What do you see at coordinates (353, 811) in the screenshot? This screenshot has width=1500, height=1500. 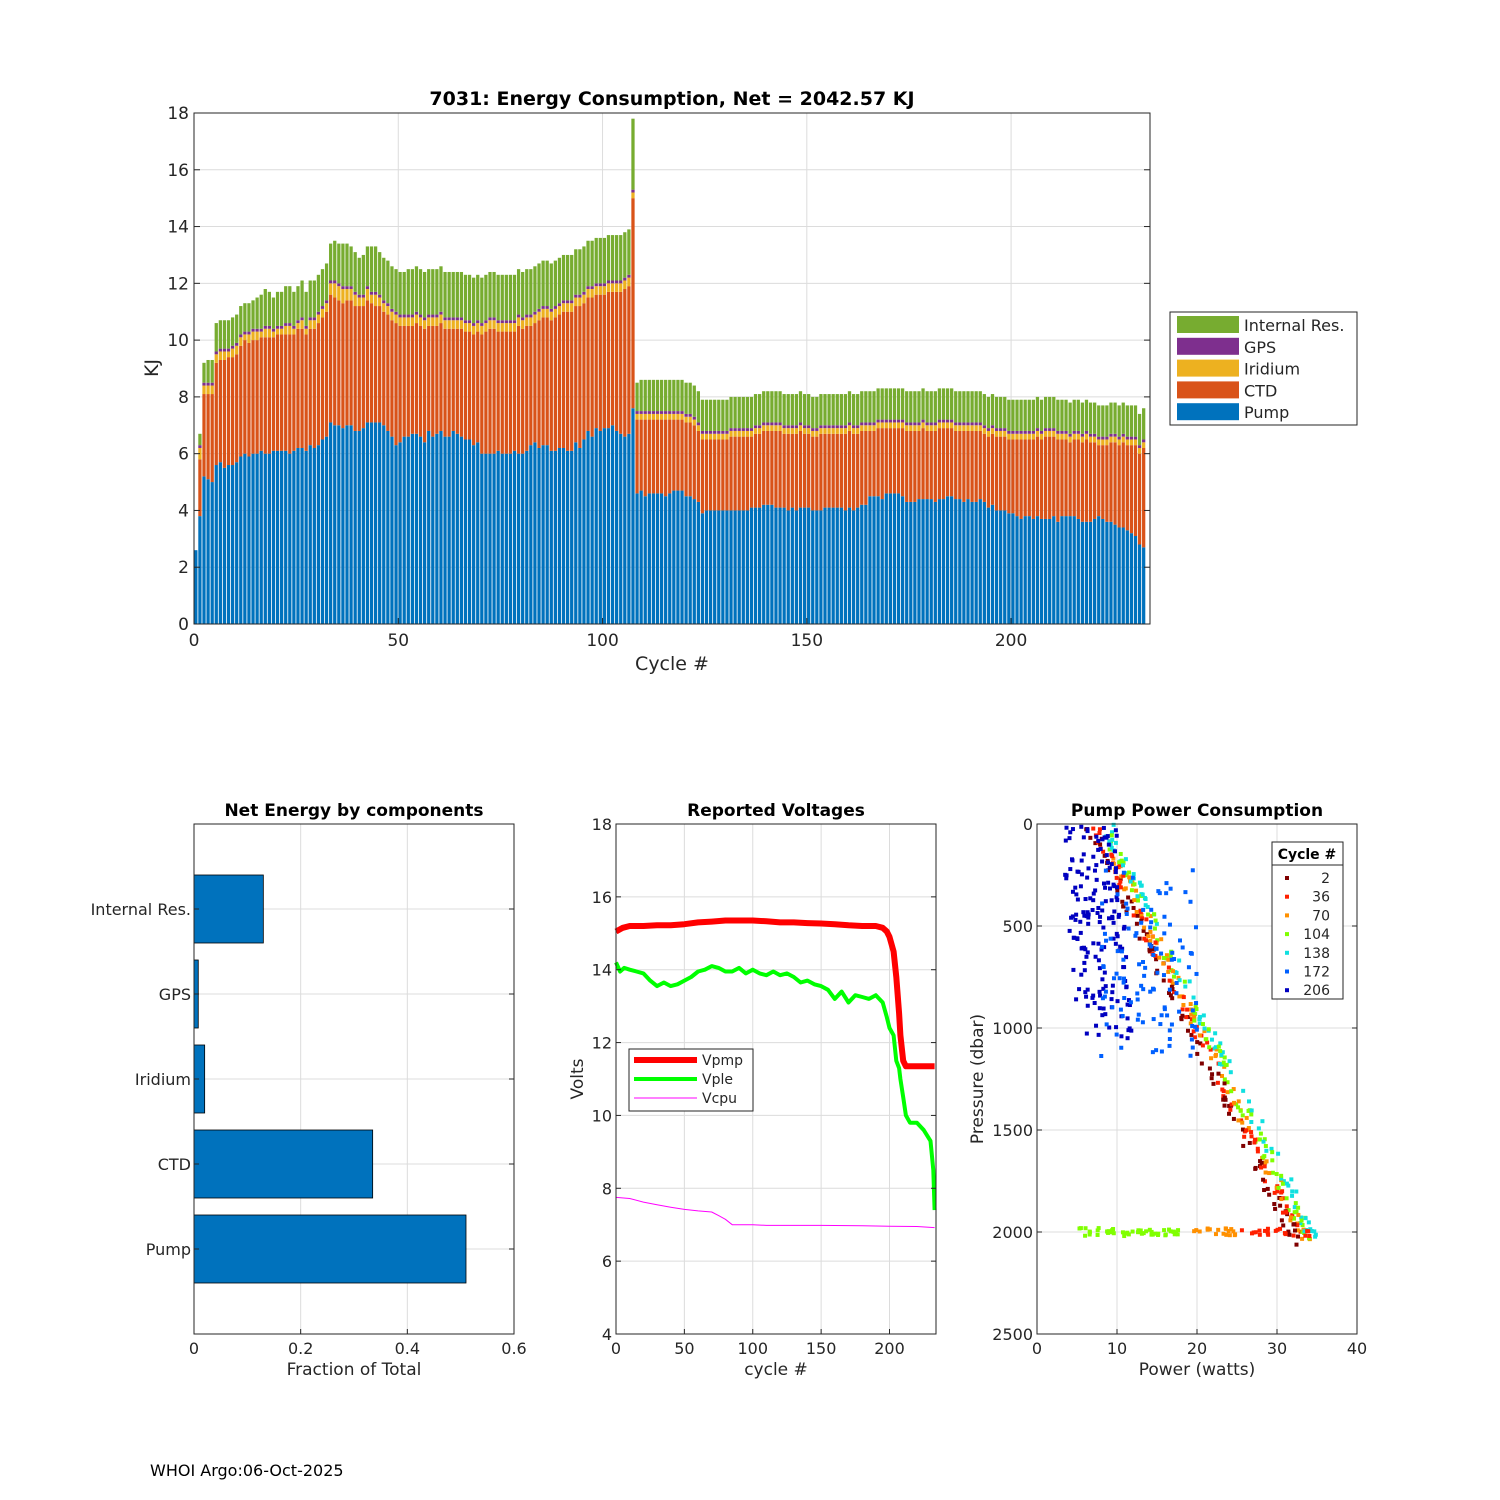 I see `components-title: Net Energy by components` at bounding box center [353, 811].